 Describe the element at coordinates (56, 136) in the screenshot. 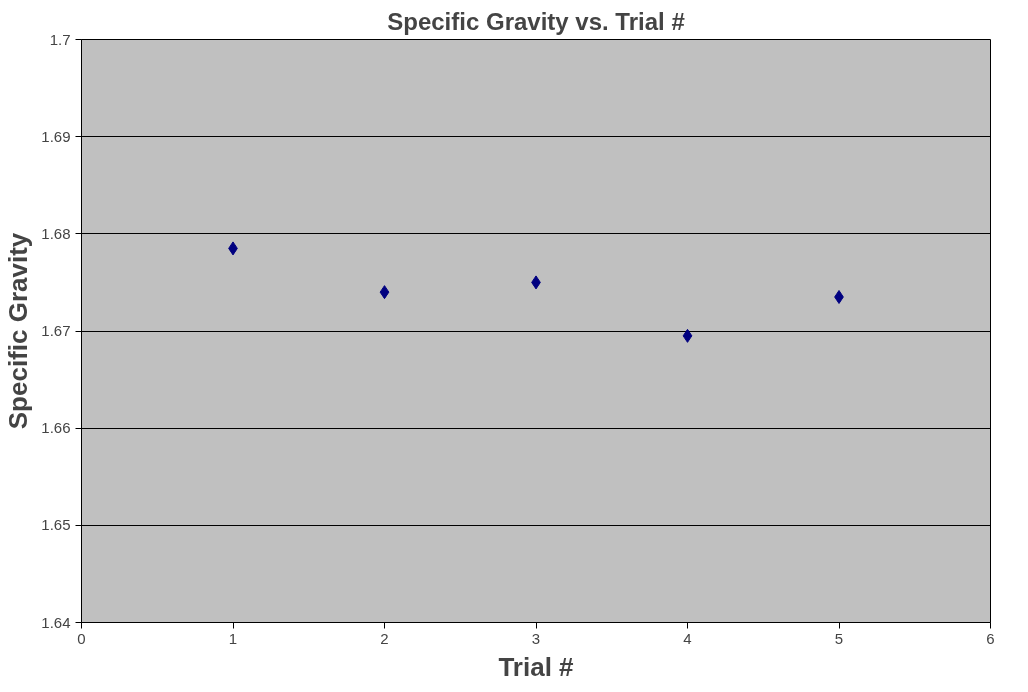

I see `y-tick-label: 1.69` at that location.